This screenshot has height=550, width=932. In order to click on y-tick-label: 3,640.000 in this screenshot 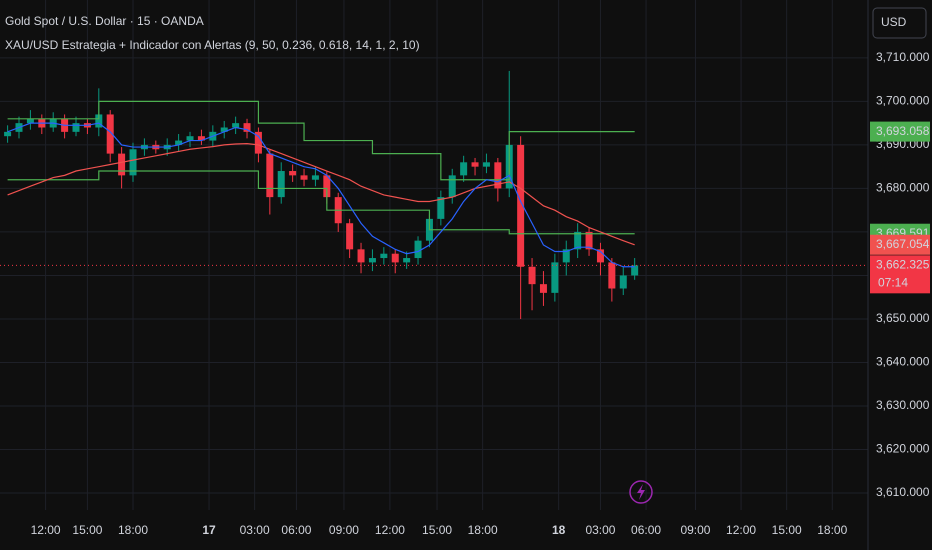, I will do `click(903, 362)`.